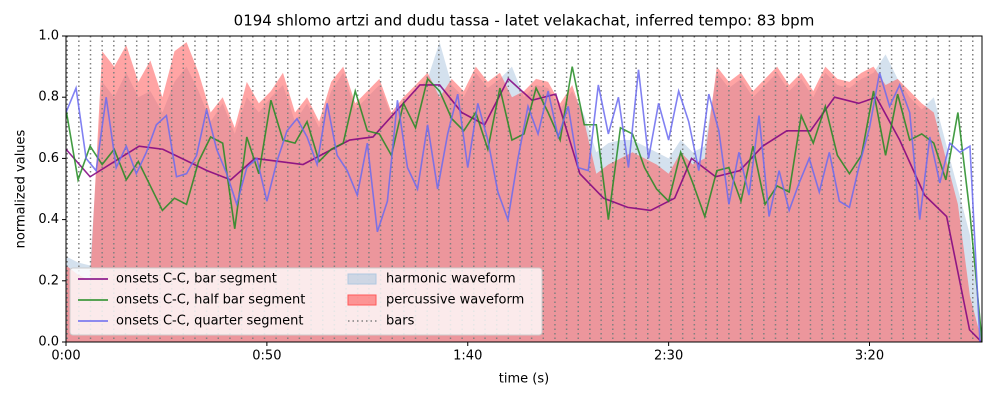 This screenshot has height=404, width=1000. I want to click on y-tick-label: 0.2, so click(48, 280).